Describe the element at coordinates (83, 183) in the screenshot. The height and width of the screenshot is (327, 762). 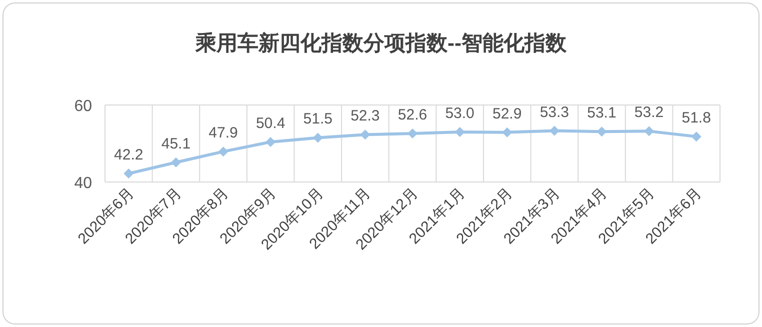
I see `y-tick-label: 40` at that location.